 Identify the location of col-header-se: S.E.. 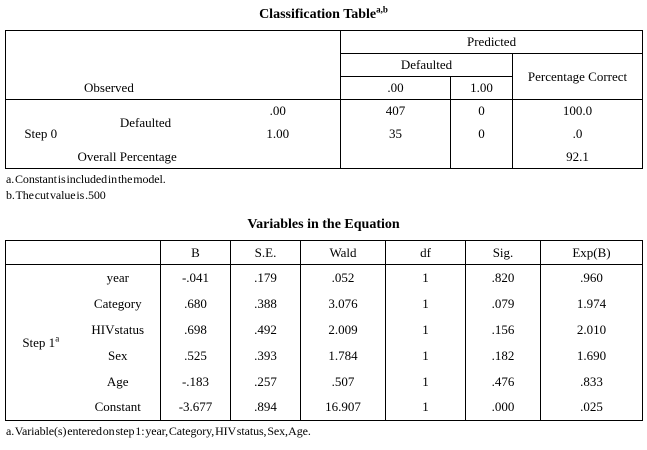
(265, 253).